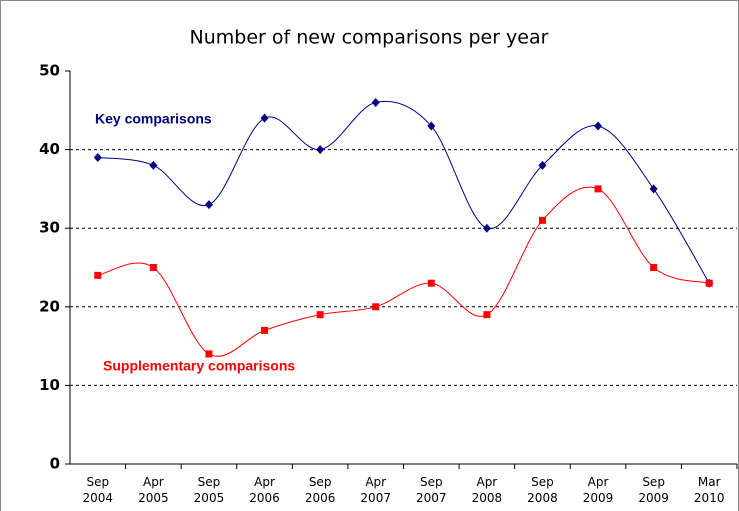  I want to click on x-tick-label: Sep 2008, so click(542, 490).